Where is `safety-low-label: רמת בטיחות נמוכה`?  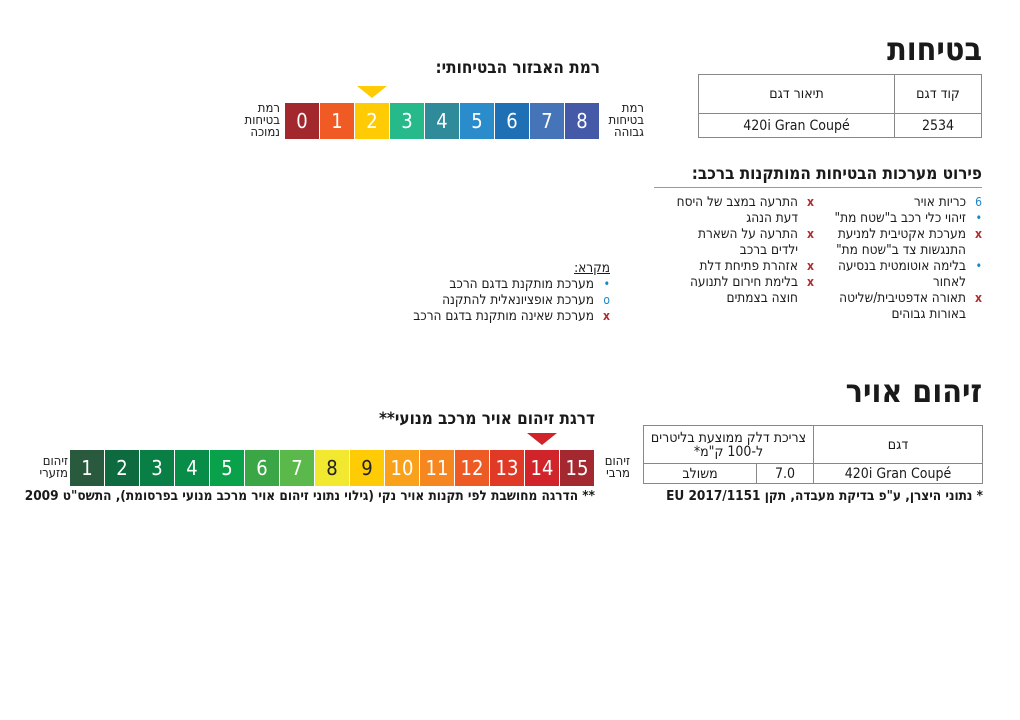 safety-low-label: רמת בטיחות נמוכה is located at coordinates (262, 120).